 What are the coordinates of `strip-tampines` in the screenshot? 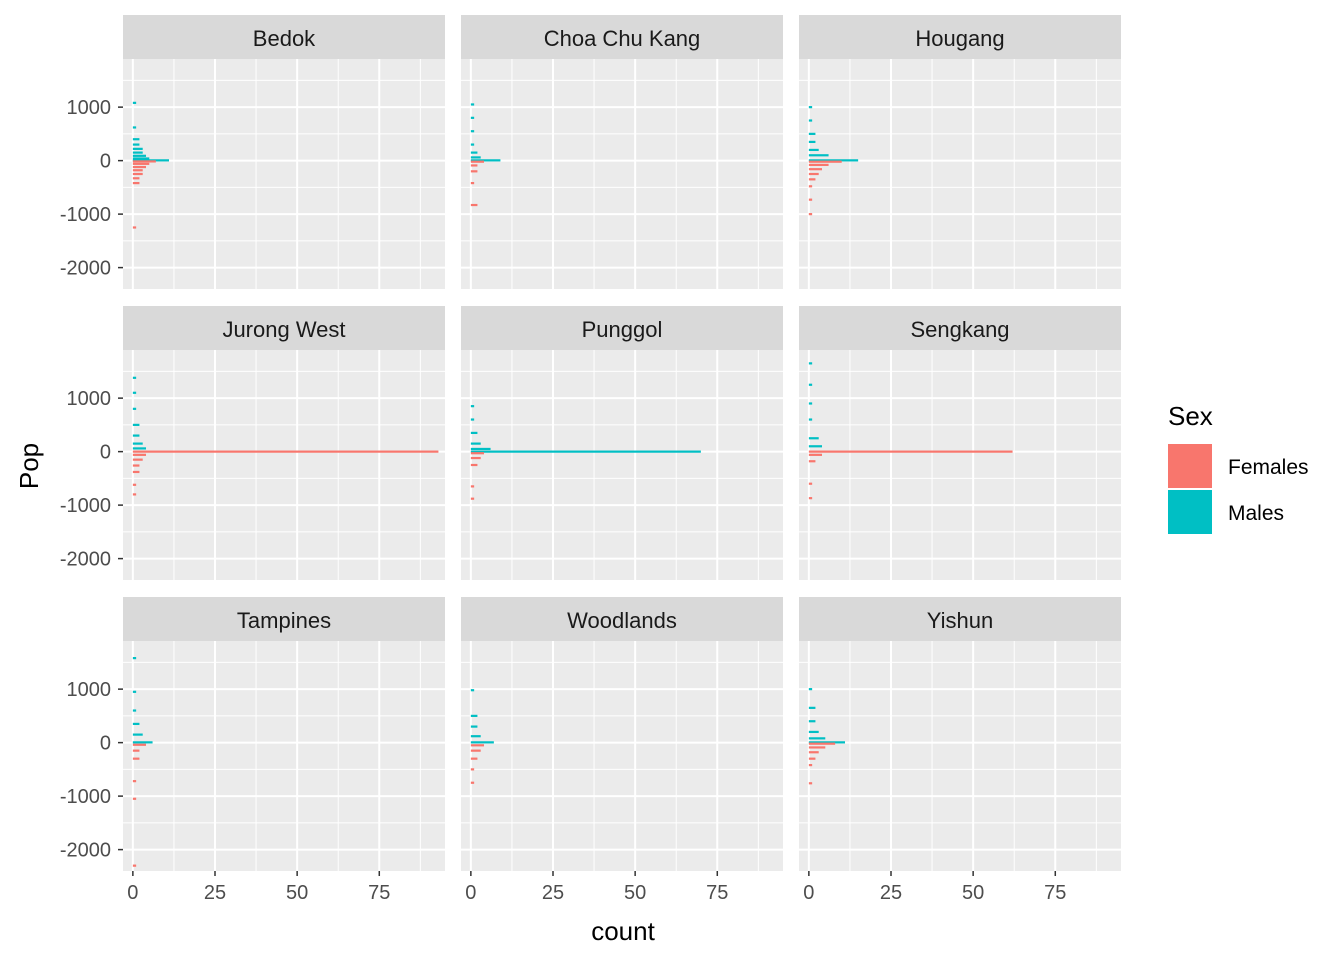 It's located at (284, 619).